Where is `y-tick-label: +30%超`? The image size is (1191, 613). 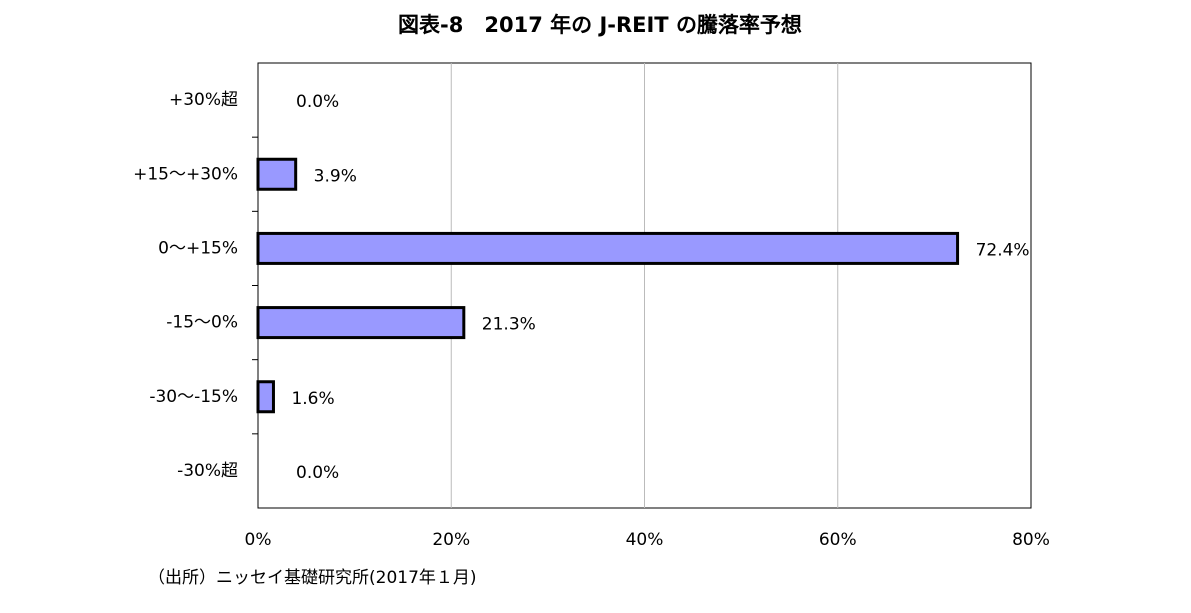
y-tick-label: +30%超 is located at coordinates (203, 100).